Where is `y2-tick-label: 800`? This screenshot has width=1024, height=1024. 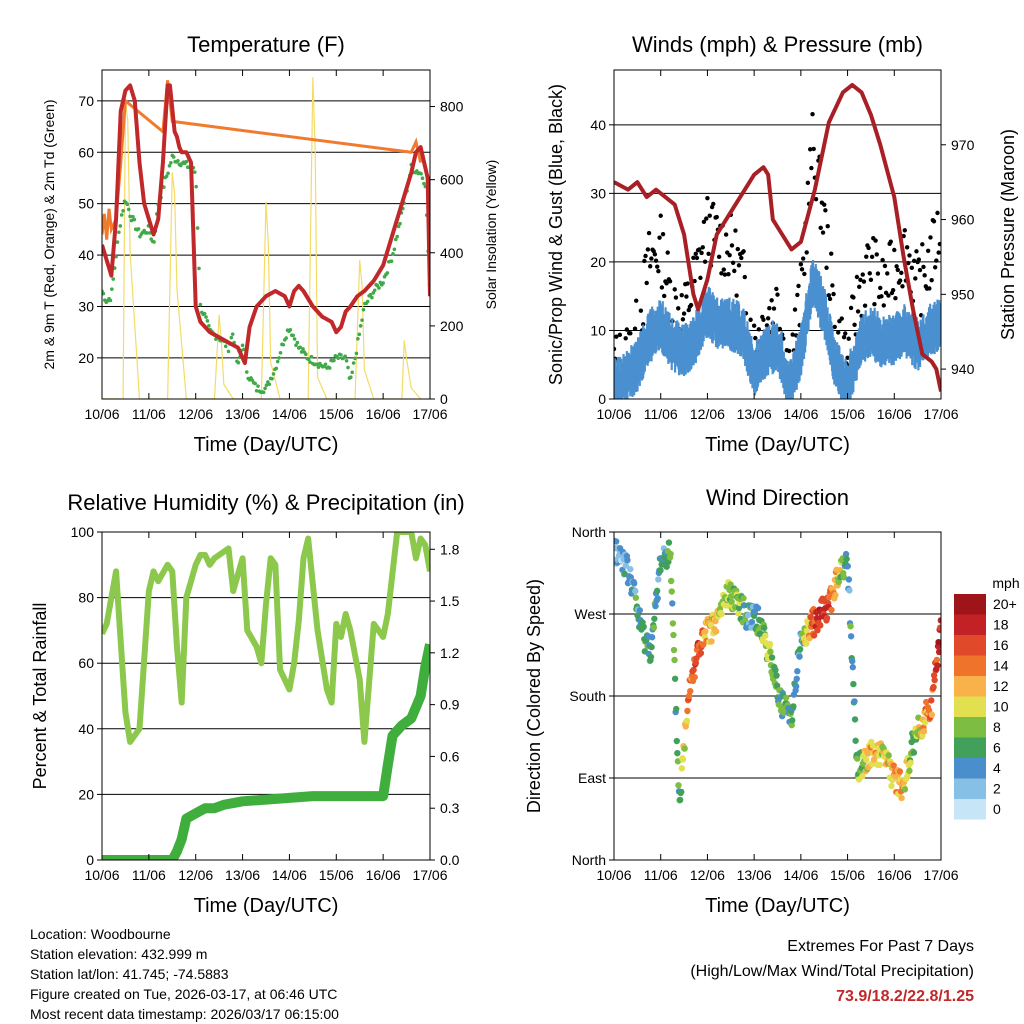 y2-tick-label: 800 is located at coordinates (452, 107).